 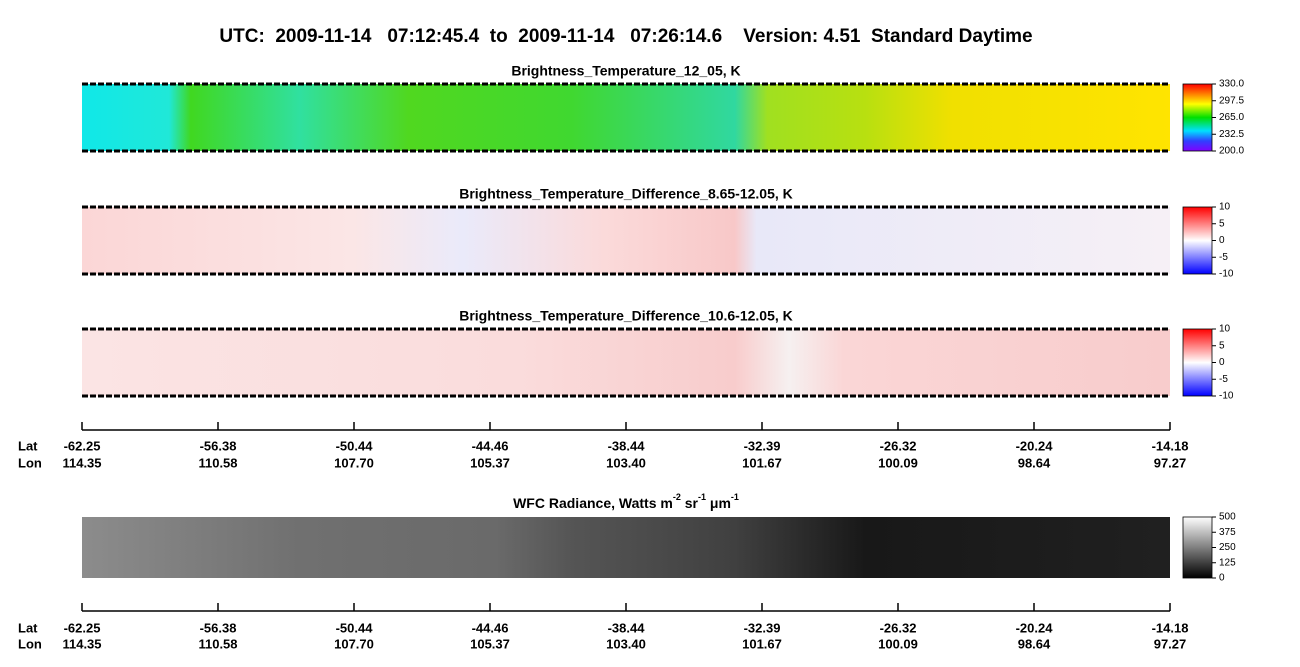 I want to click on colorbar-label: 200.0, so click(x=1231, y=151).